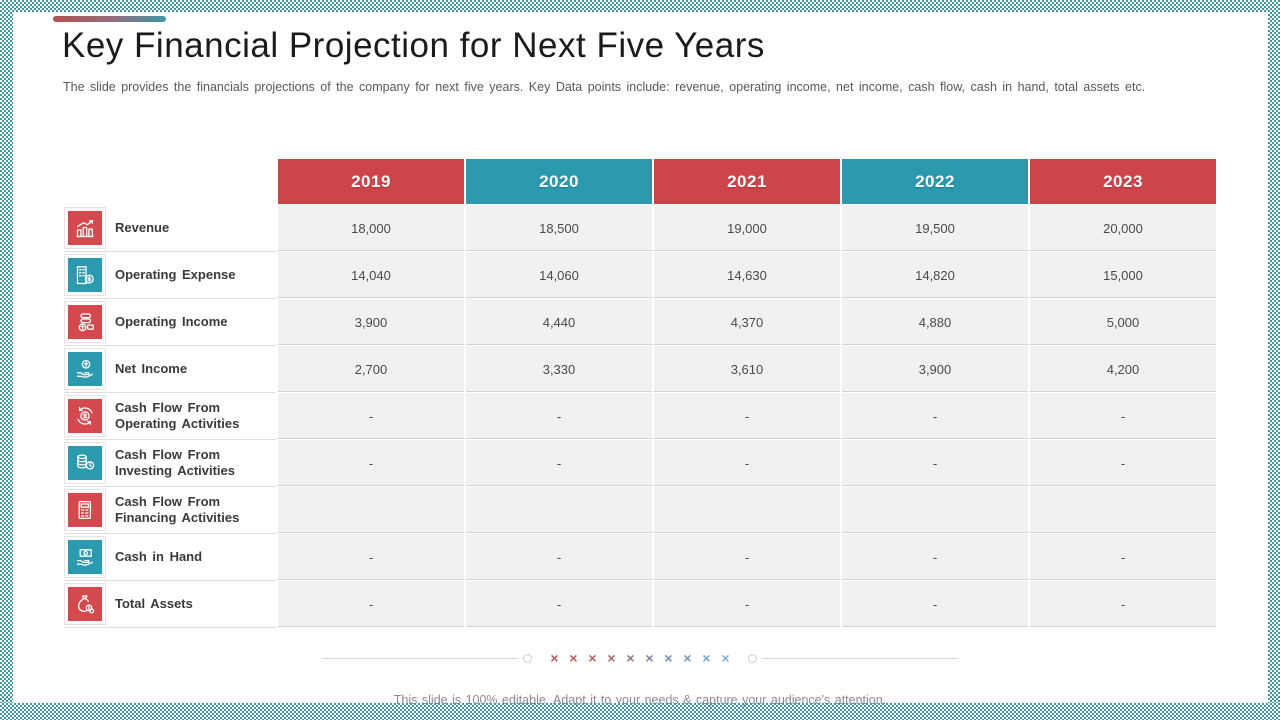 The image size is (1280, 720). Describe the element at coordinates (1123, 228) in the screenshot. I see `value-cell: 20,000` at that location.